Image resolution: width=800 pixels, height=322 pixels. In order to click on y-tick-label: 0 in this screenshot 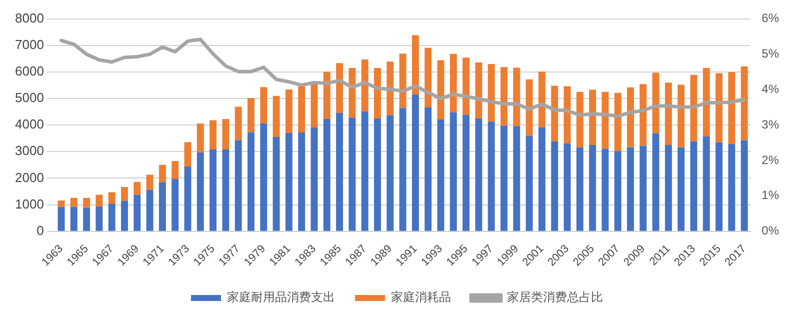, I will do `click(40, 230)`.